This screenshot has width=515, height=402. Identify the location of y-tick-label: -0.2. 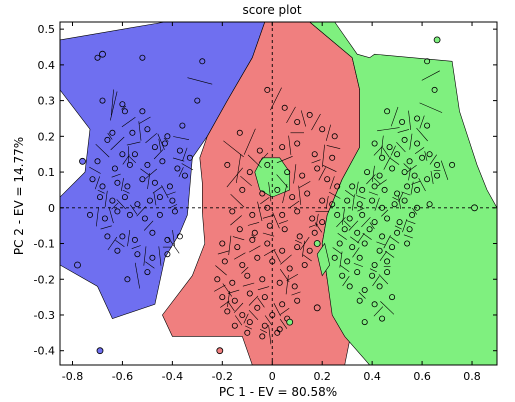
(44, 279).